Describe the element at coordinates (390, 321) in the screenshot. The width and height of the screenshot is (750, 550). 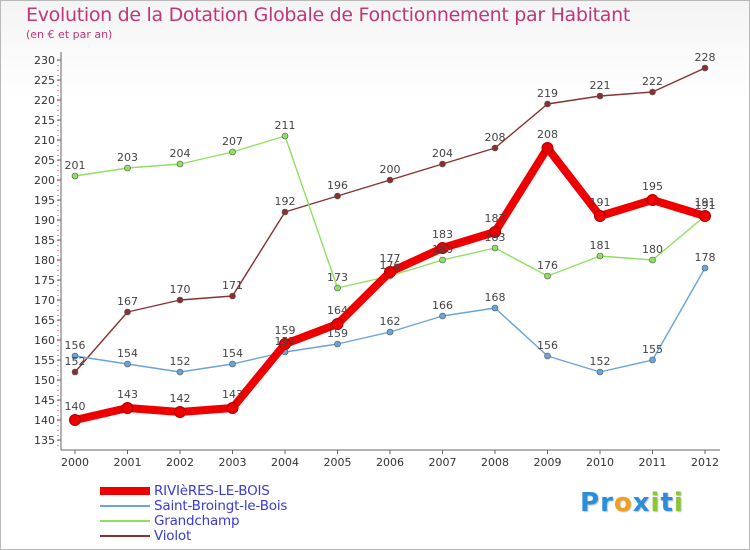
I see `data-label: 162` at that location.